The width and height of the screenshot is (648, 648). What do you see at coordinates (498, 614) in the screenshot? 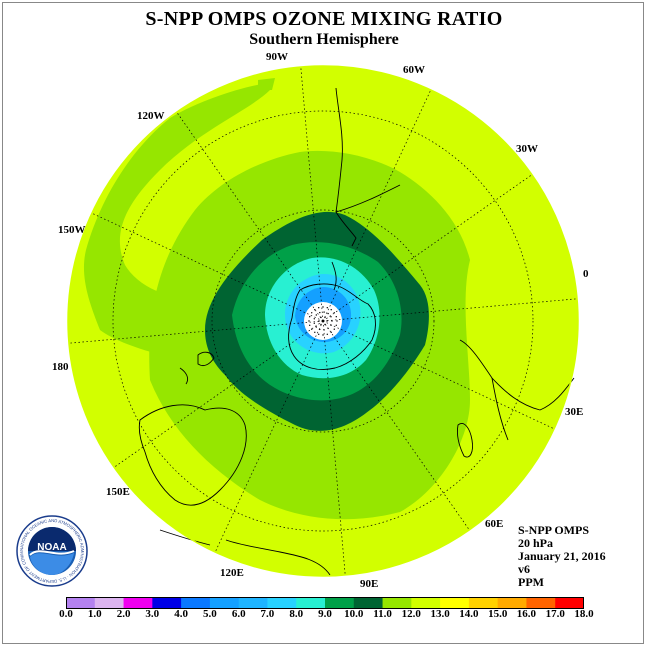
I see `colorbar-tick-label: 15.0` at bounding box center [498, 614].